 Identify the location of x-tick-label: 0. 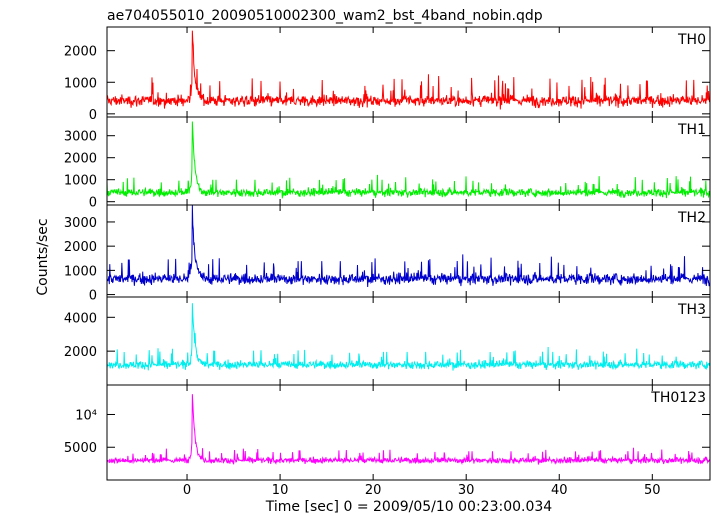
(187, 490).